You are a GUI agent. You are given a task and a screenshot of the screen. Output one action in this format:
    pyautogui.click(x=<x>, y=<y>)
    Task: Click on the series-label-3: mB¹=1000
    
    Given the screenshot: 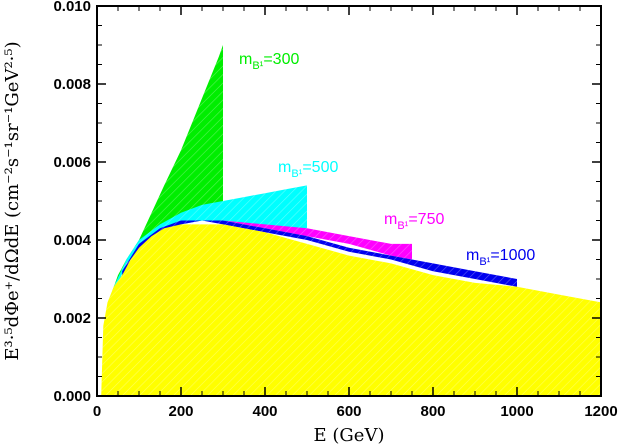 What is the action you would take?
    pyautogui.click(x=500, y=257)
    